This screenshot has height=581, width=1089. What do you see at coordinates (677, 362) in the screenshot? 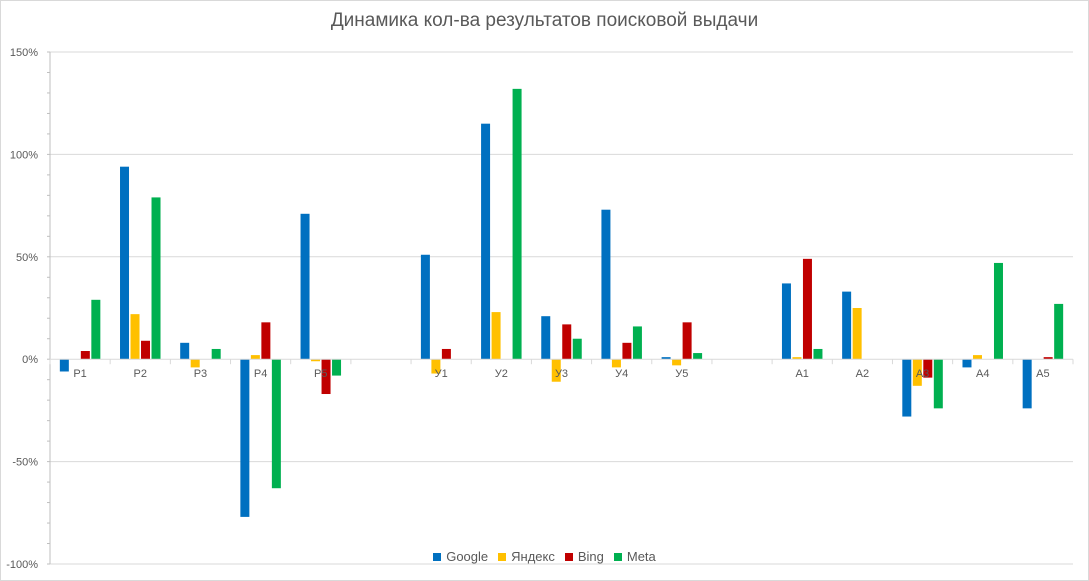
I see `bar-яндекс-У5` at bounding box center [677, 362].